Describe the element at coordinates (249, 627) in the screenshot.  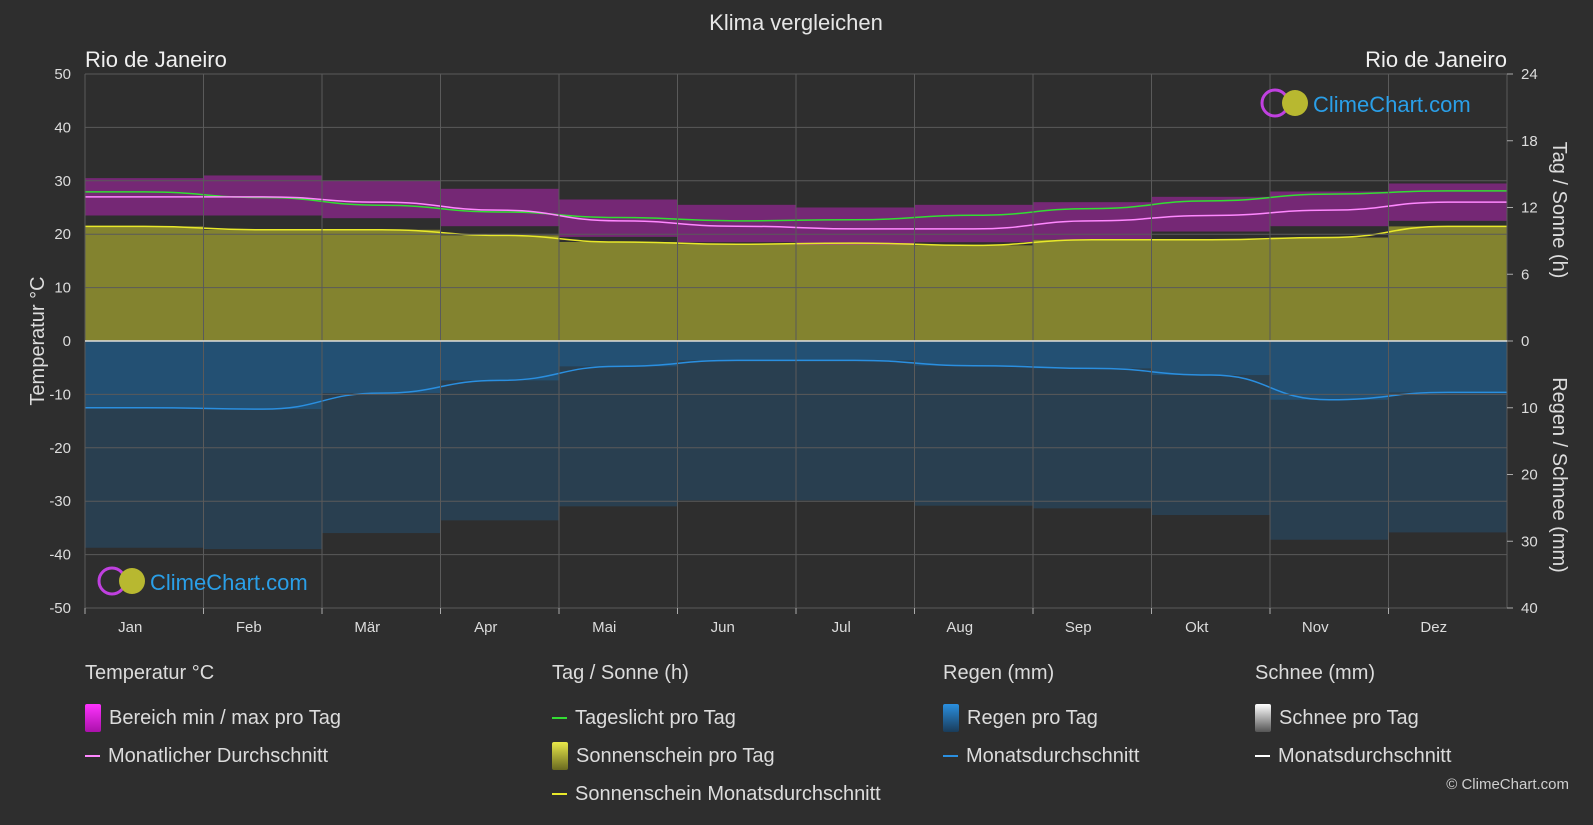
I see `month-label-feb: Feb` at that location.